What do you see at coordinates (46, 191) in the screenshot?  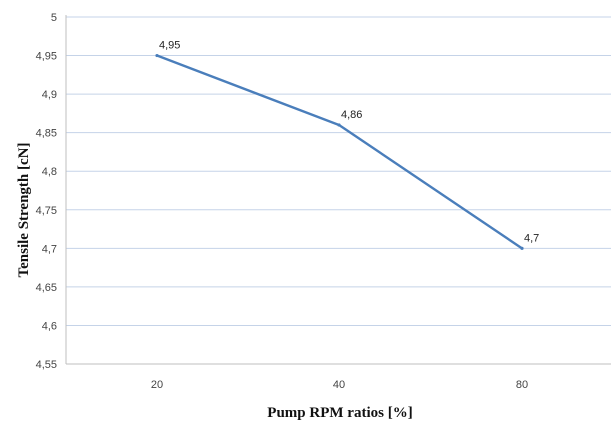 I see `y-tick-labels: 4,55 4,6 4,65 4,7 4,75 4,8 4,85 4,9 4,95 5` at bounding box center [46, 191].